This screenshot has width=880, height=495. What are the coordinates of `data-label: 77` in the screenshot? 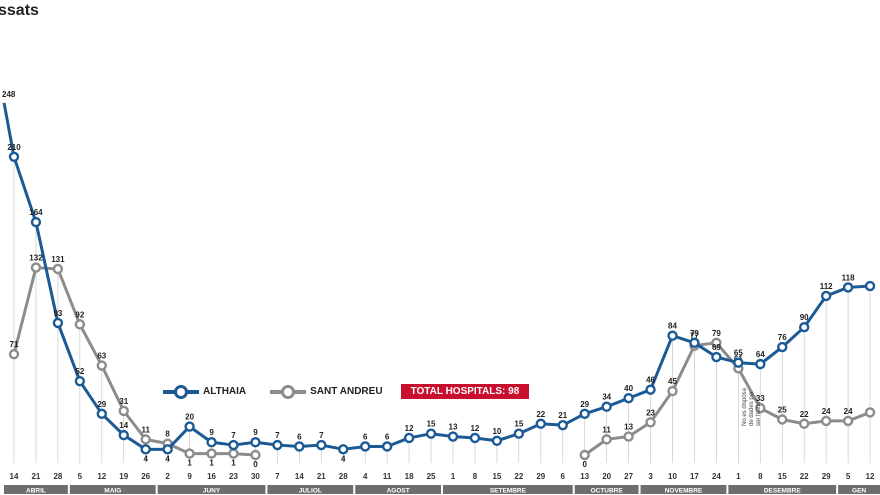 It's located at (694, 336).